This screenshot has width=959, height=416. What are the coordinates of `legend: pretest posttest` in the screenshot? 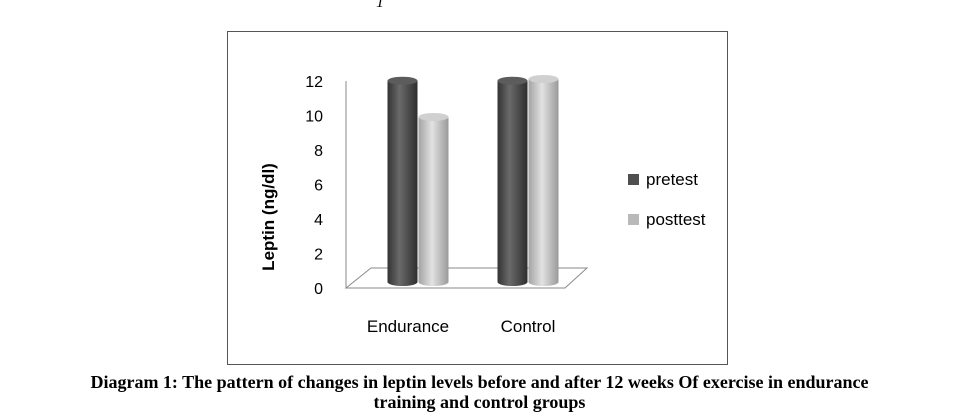 It's located at (667, 199).